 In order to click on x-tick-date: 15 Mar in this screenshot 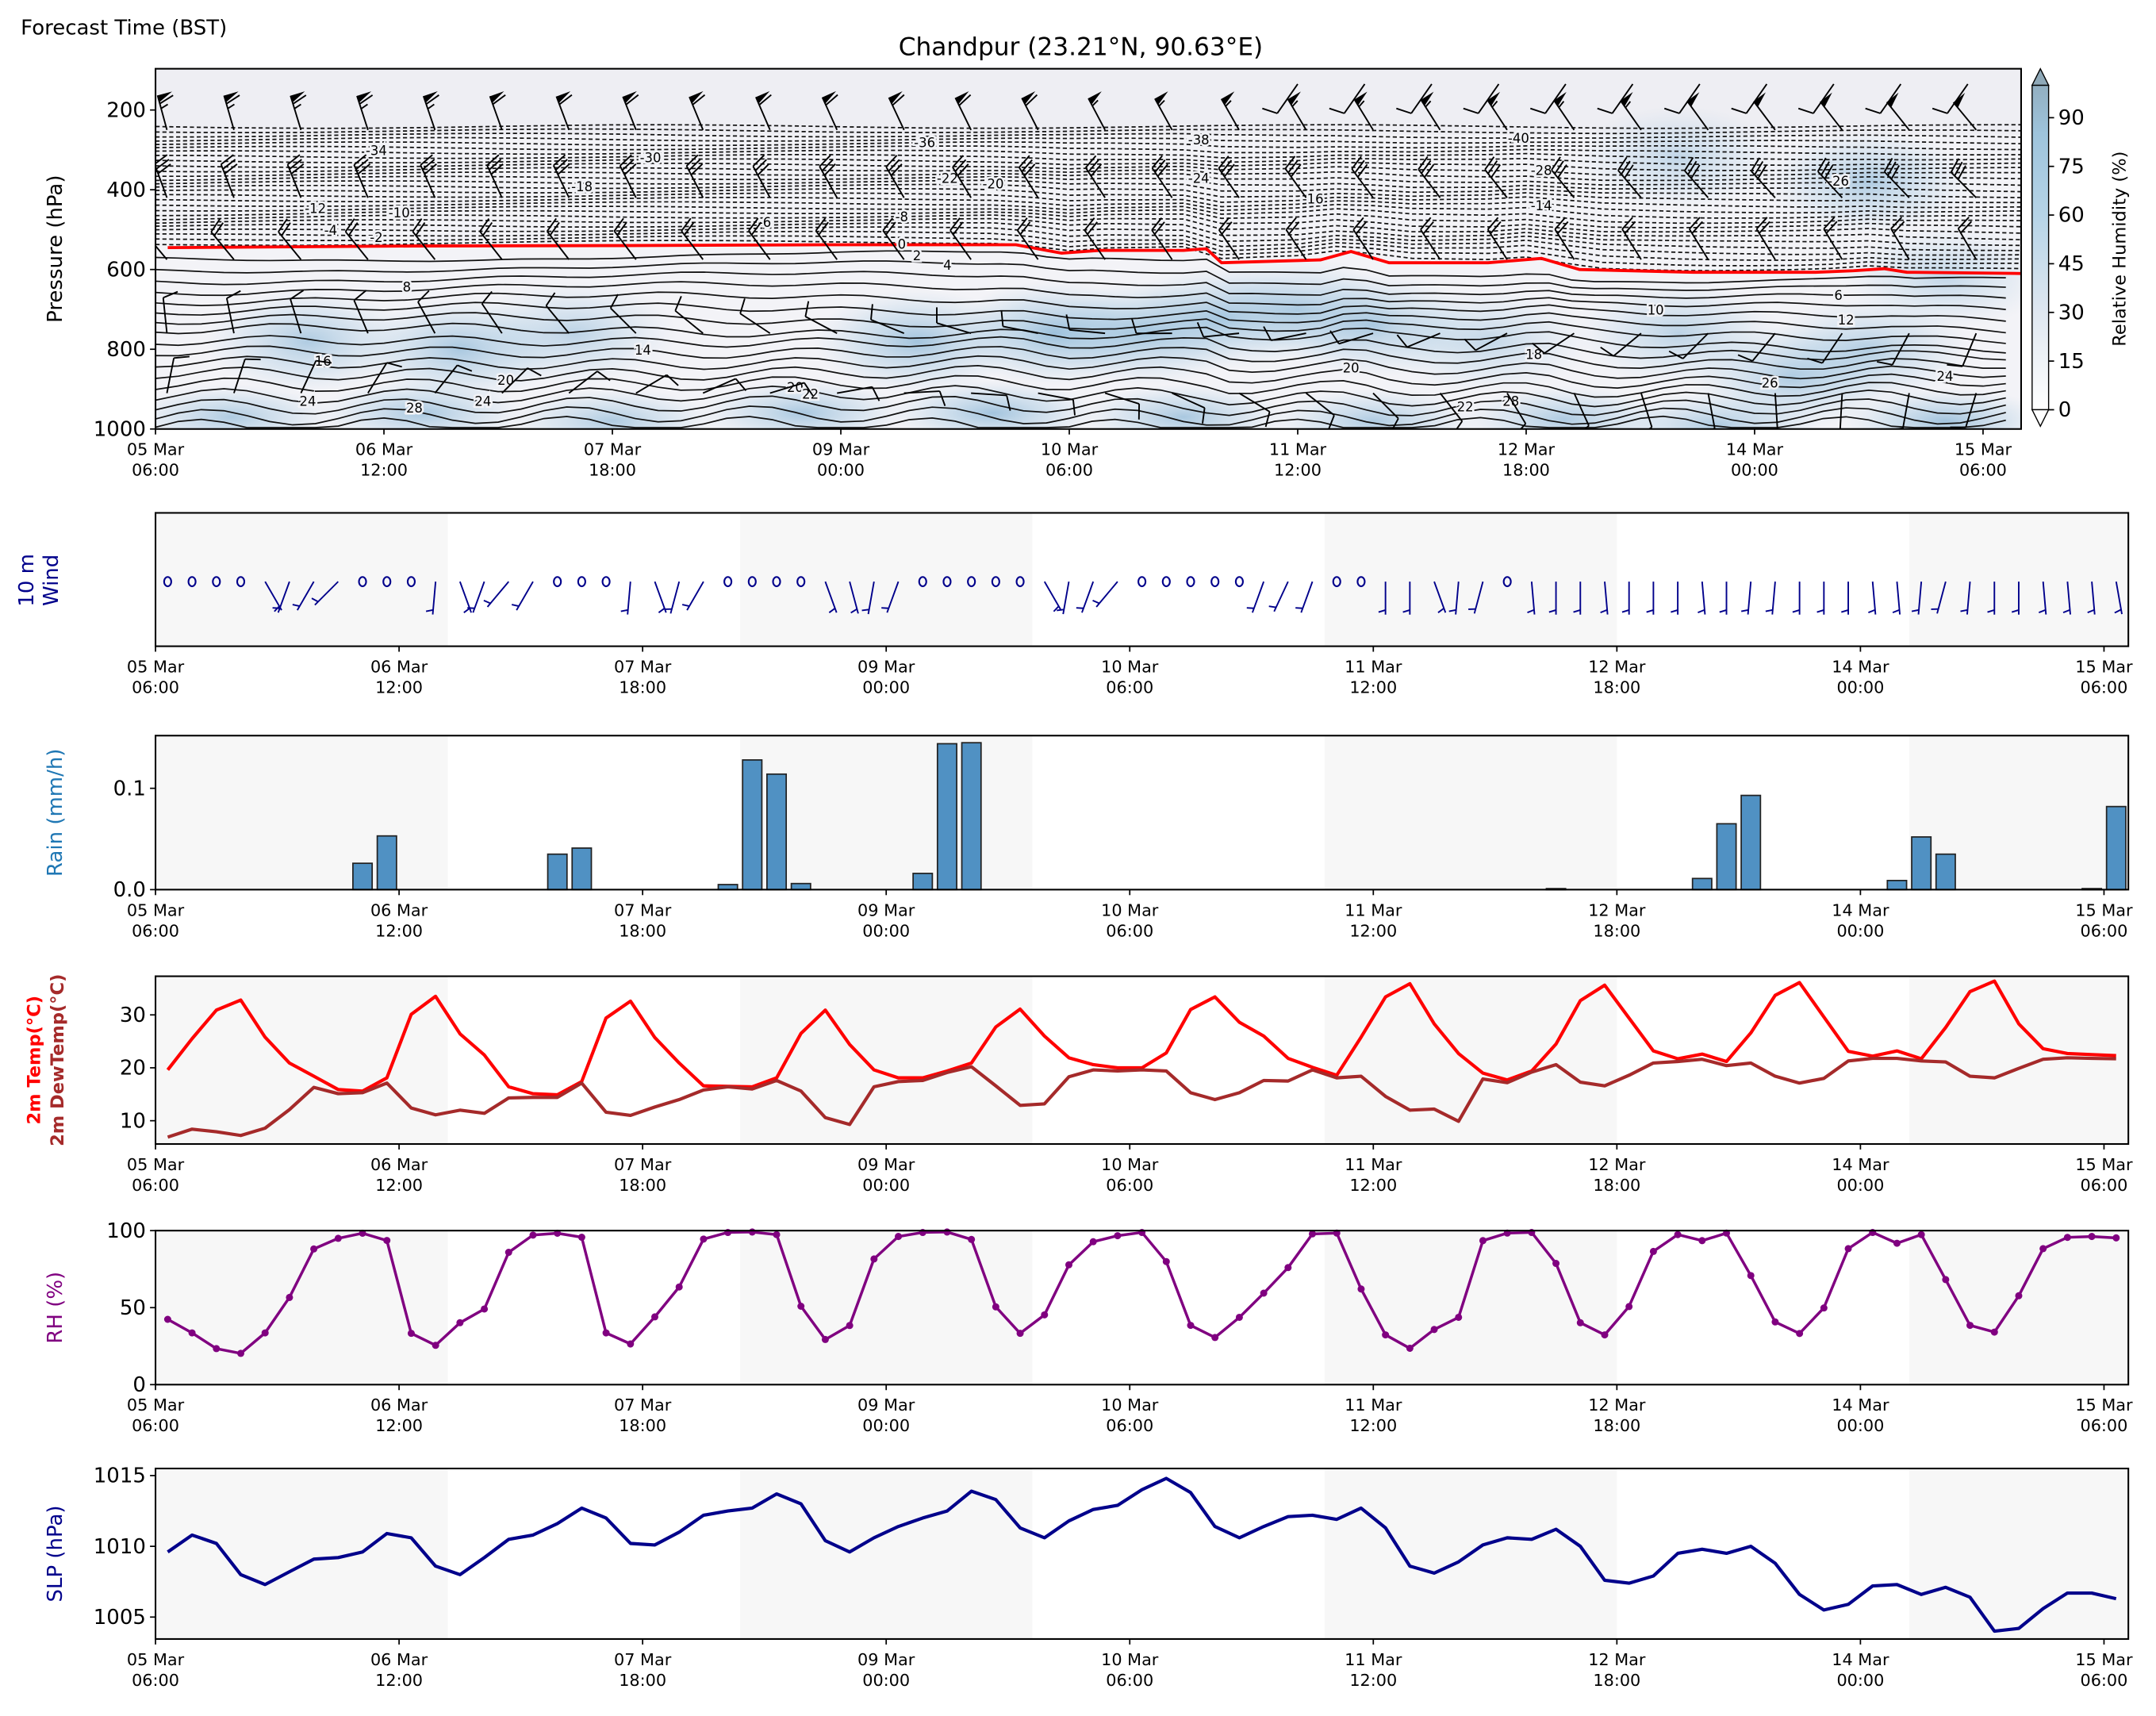, I will do `click(1983, 449)`.